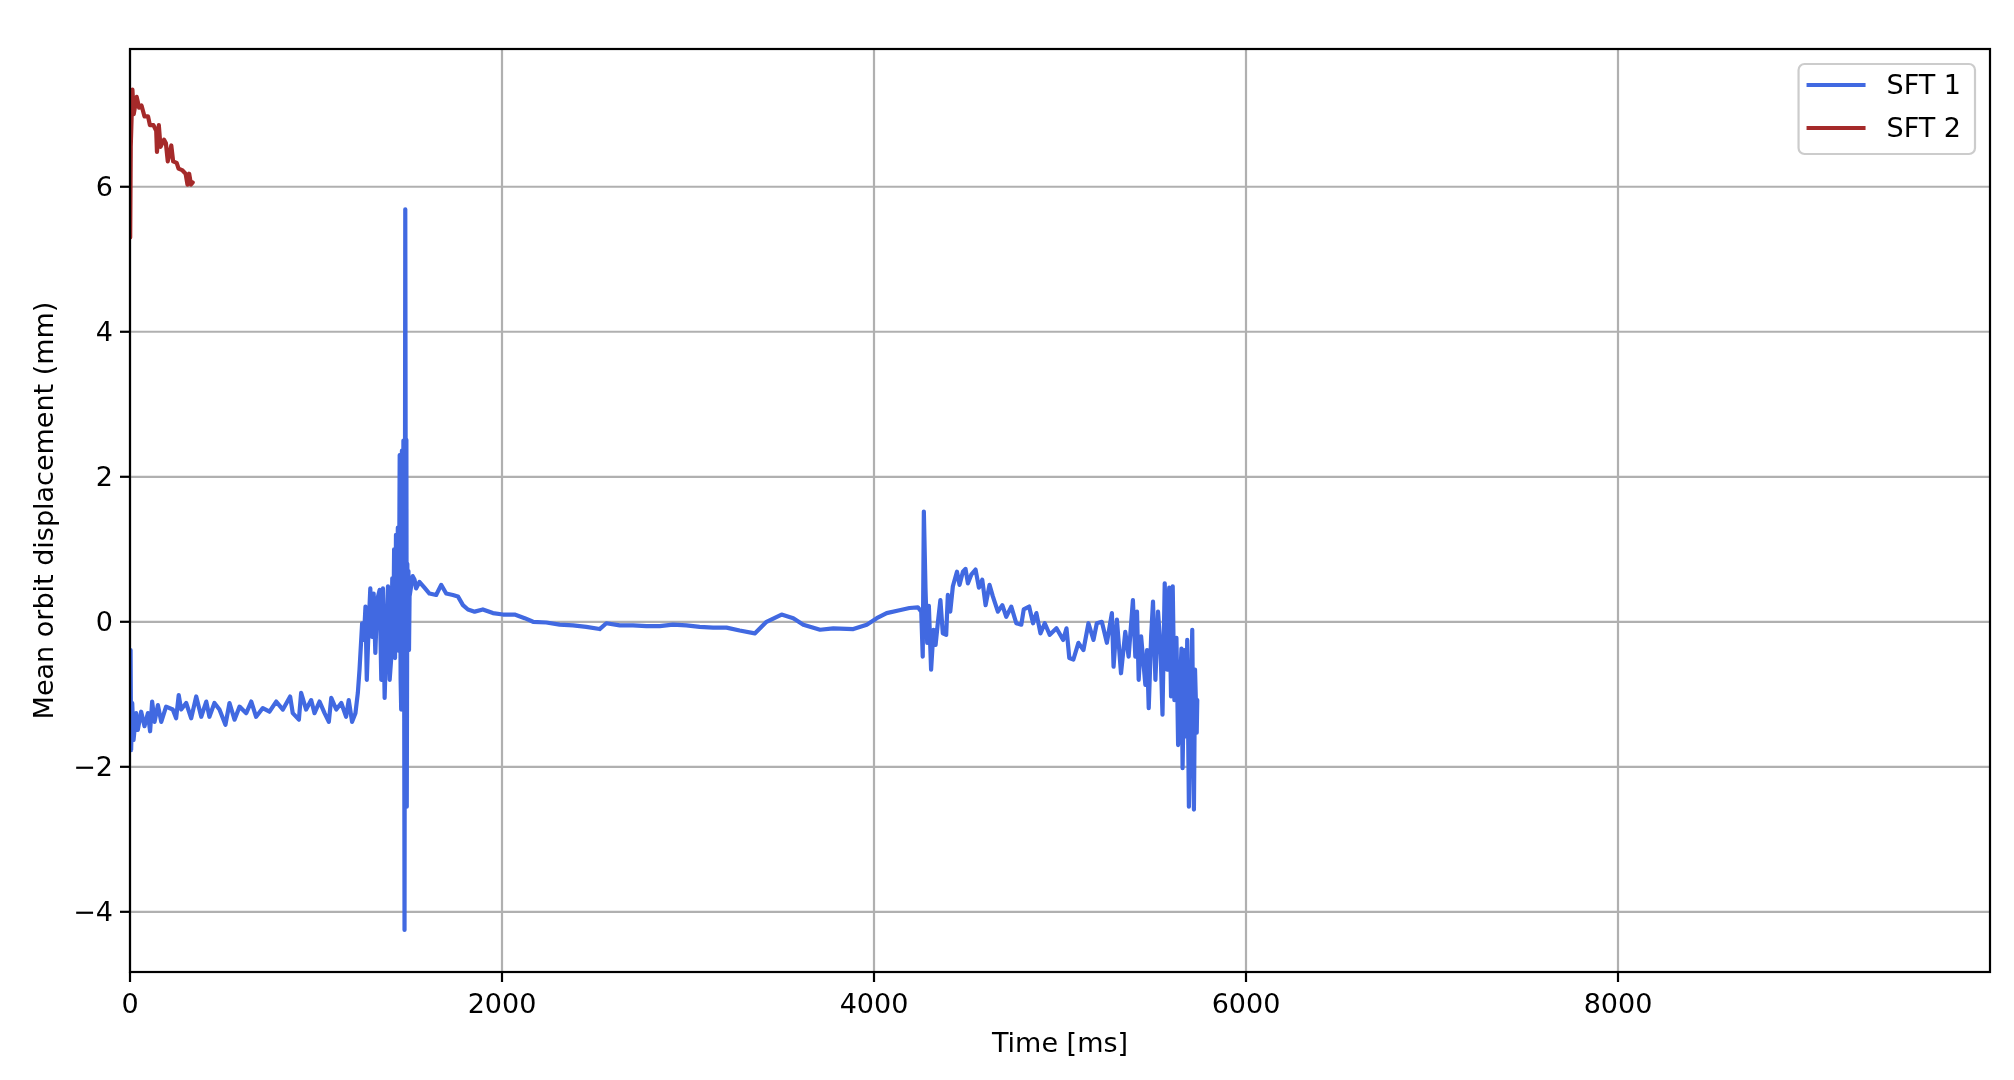 This screenshot has width=2014, height=1080. I want to click on x-tick-label: 2000, so click(502, 1003).